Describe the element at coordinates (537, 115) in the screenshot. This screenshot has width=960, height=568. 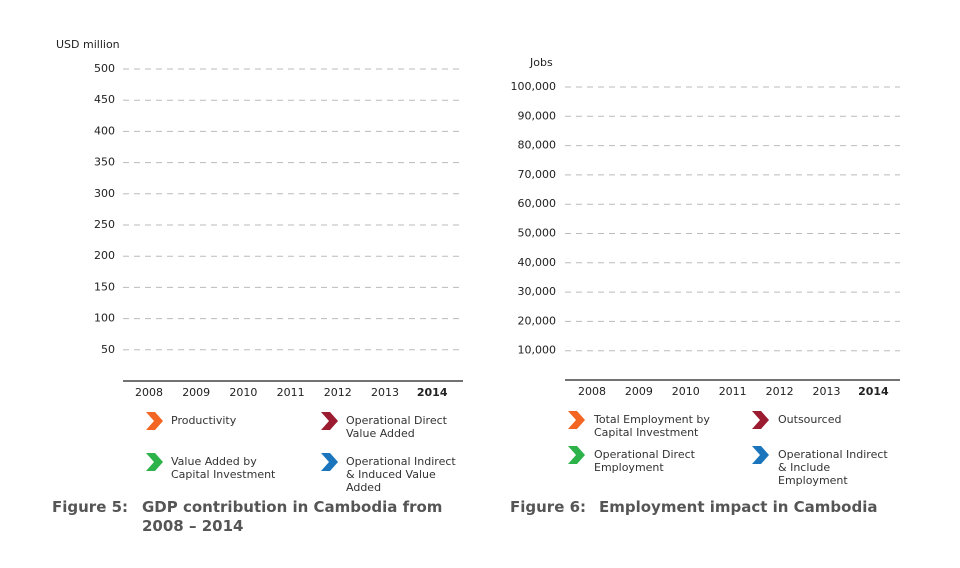
I see `y-tick-label: 90,000` at that location.